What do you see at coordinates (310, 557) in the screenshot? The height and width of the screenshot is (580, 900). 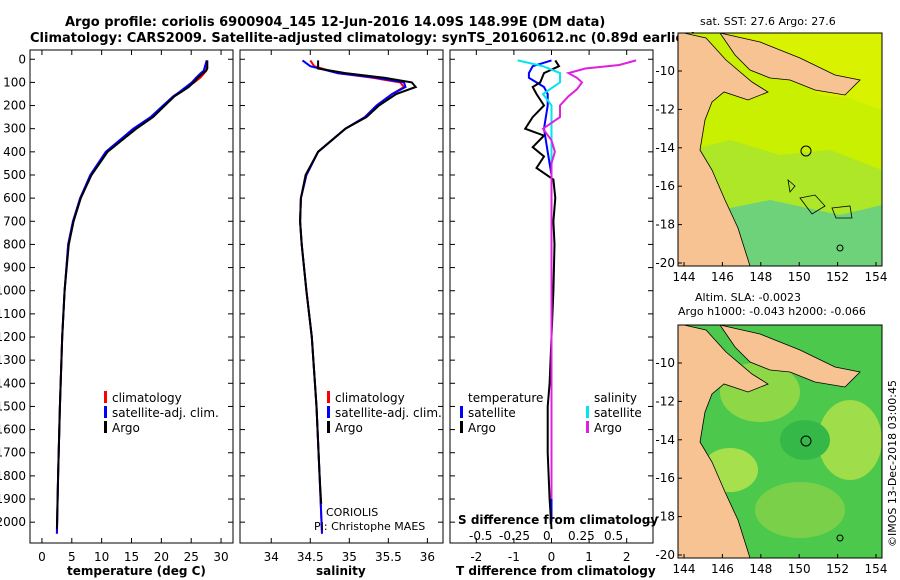 I see `x-tick-label: 34.5` at bounding box center [310, 557].